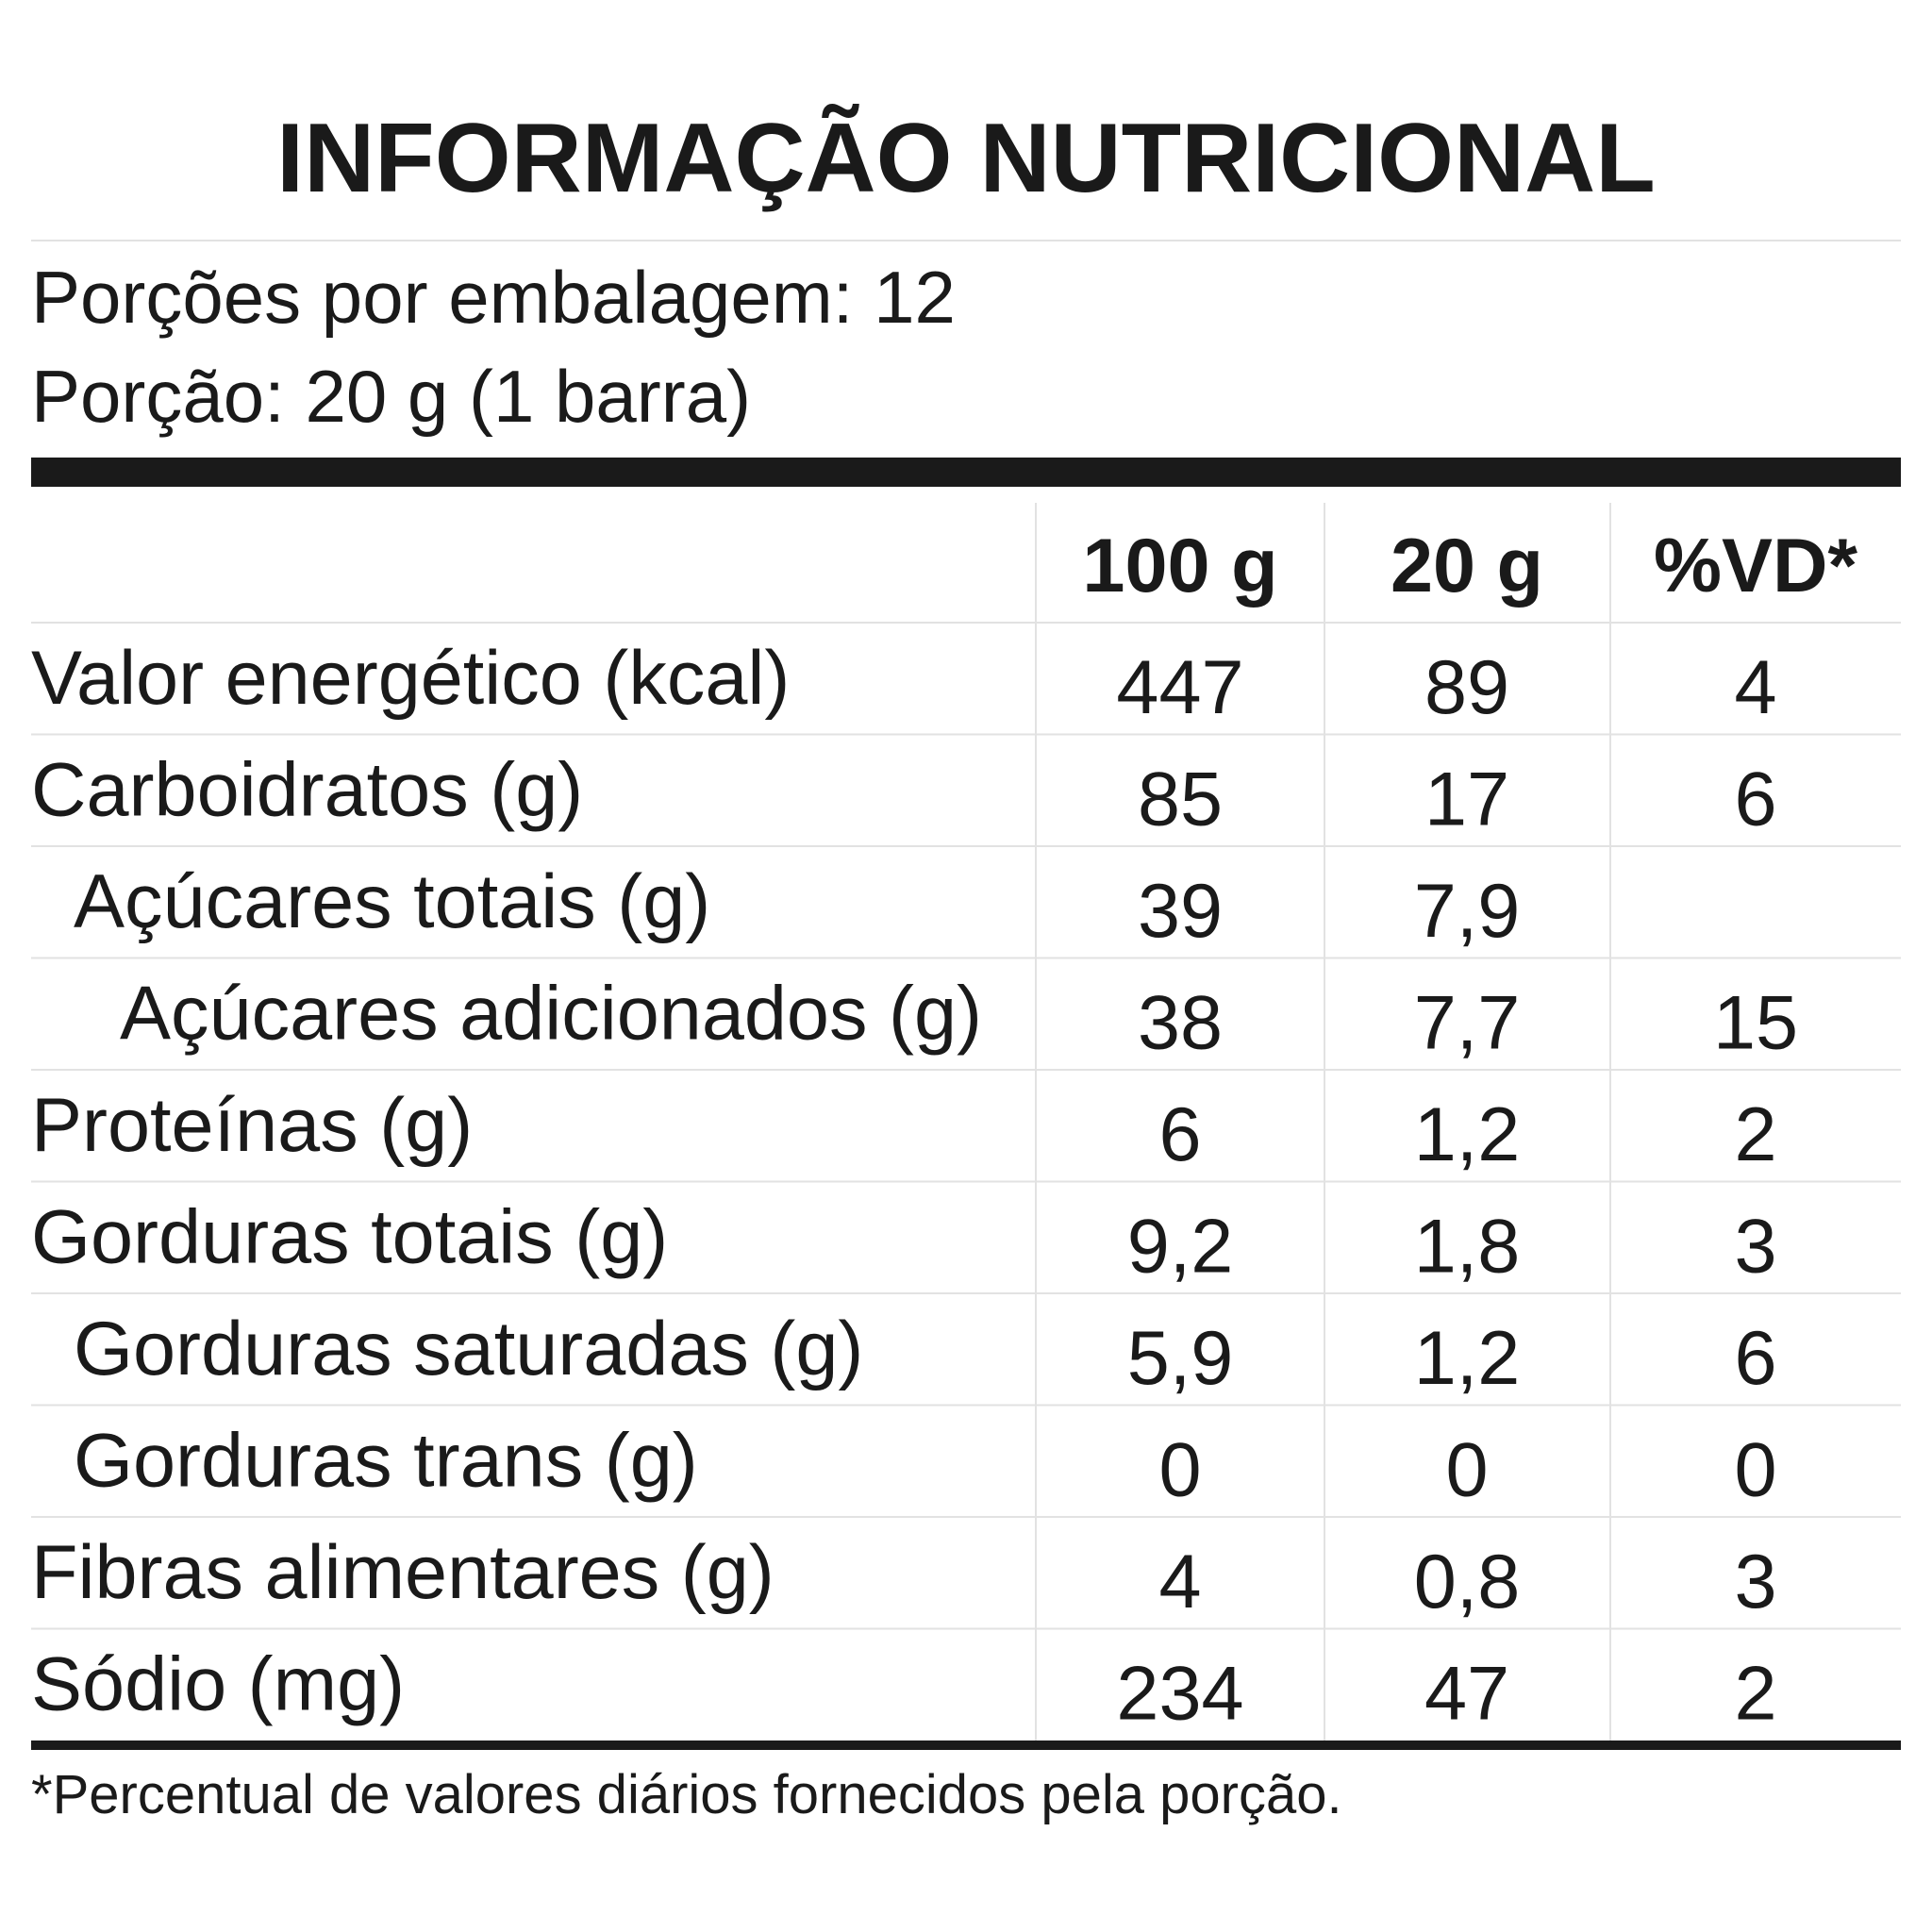 Image resolution: width=1932 pixels, height=1932 pixels. I want to click on nutrient-name: Gorduras trans (g), so click(386, 1461).